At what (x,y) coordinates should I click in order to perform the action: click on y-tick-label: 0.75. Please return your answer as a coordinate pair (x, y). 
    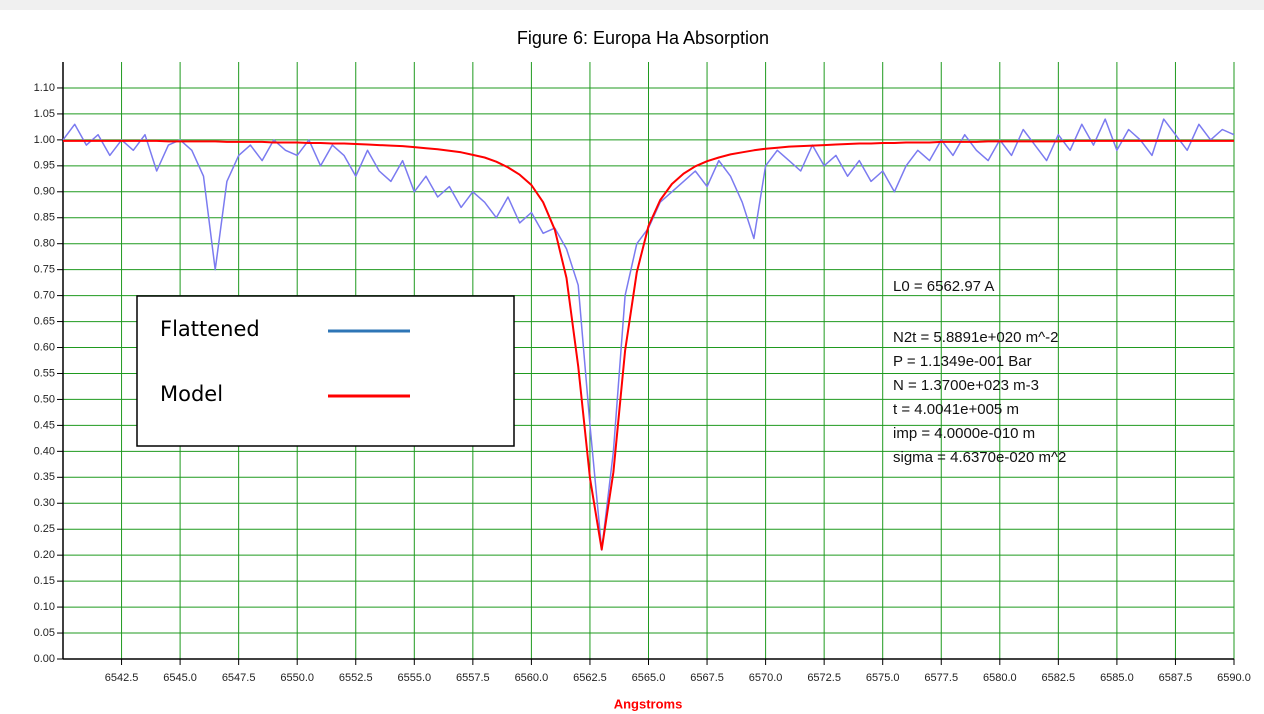
    Looking at the image, I should click on (44, 270).